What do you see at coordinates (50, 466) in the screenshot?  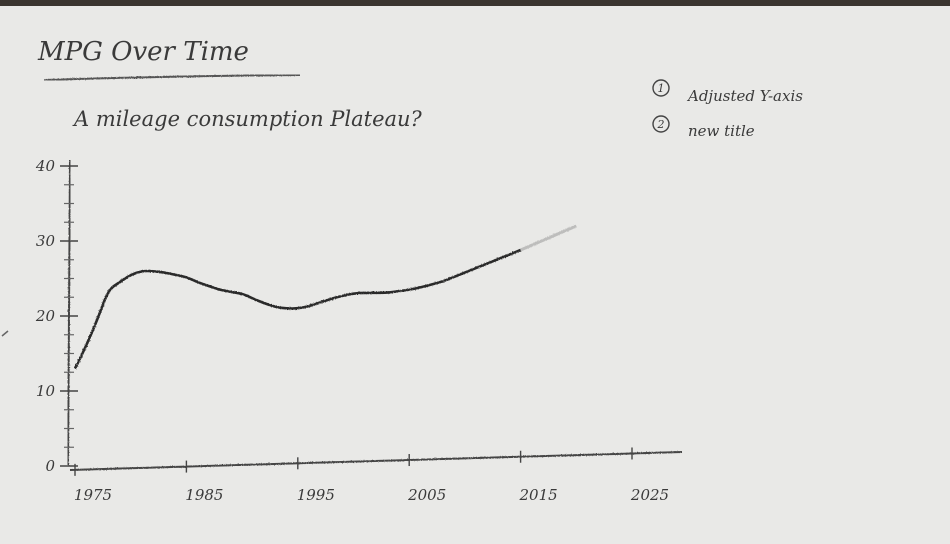 I see `y-tick-label: 0` at bounding box center [50, 466].